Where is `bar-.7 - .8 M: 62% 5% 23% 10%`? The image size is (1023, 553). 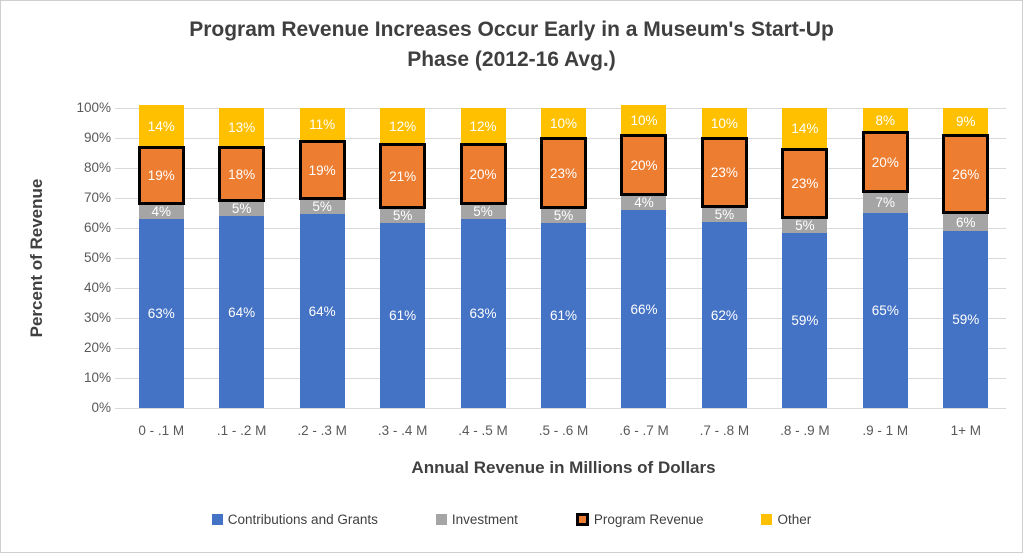 bar-.7 - .8 M: 62% 5% 23% 10% is located at coordinates (724, 258).